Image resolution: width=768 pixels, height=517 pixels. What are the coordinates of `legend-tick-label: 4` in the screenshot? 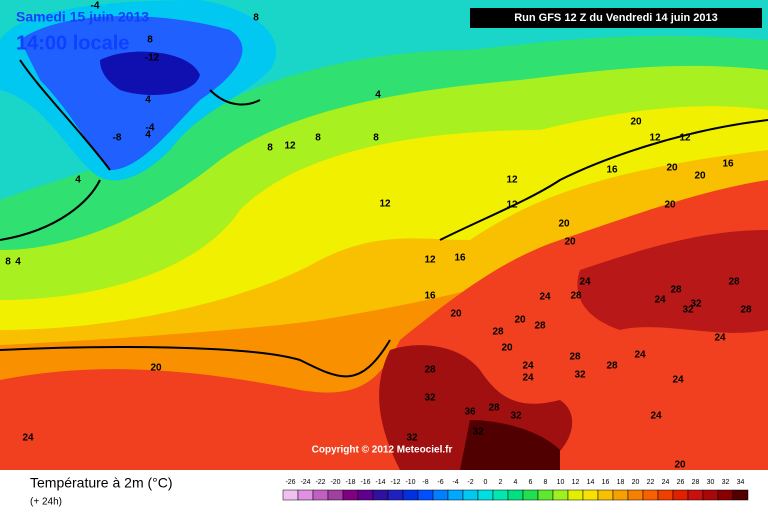 It's located at (516, 482).